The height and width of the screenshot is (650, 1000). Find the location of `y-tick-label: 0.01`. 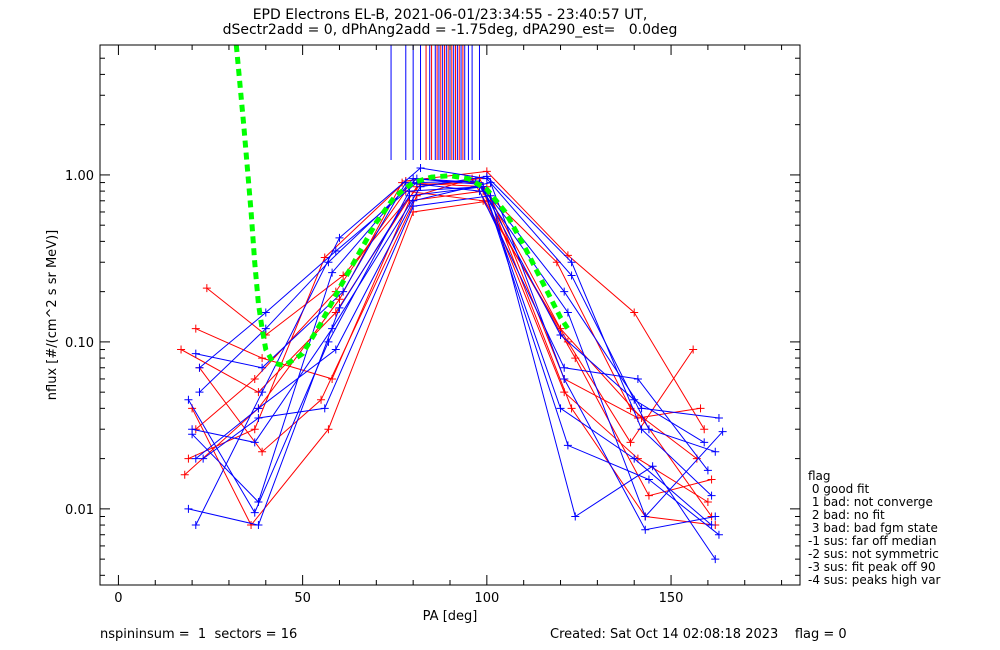

y-tick-label: 0.01 is located at coordinates (79, 510).